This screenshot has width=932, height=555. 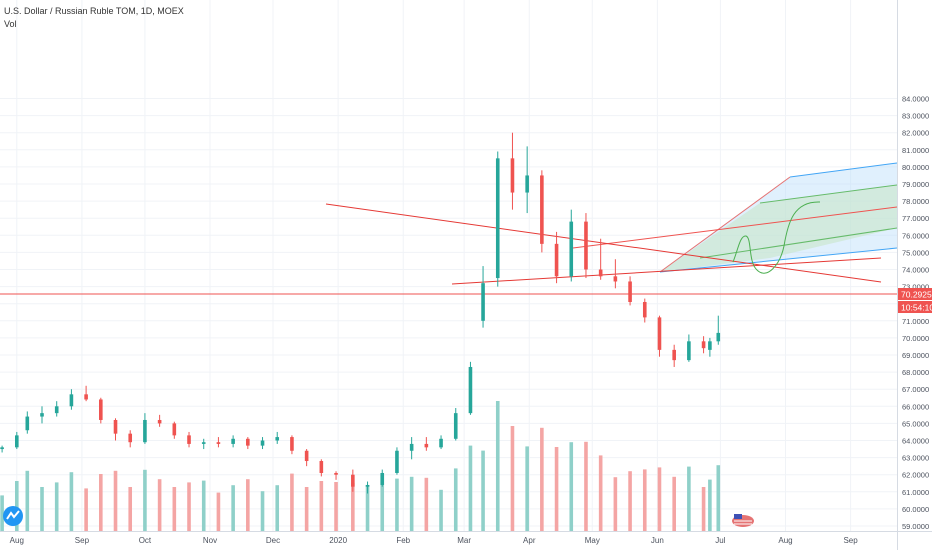 I want to click on channel-fill-lower, so click(x=778, y=228).